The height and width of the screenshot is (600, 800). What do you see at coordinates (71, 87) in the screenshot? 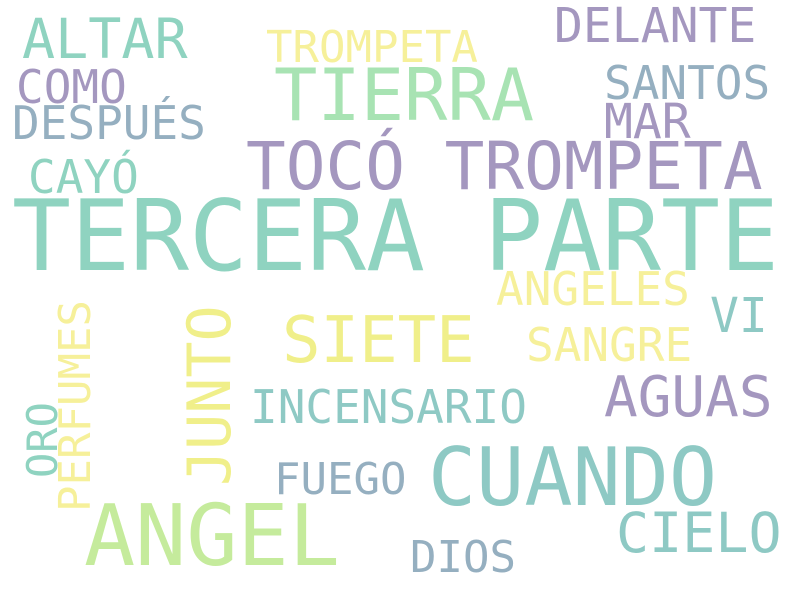
I see `word-como: COMO` at bounding box center [71, 87].